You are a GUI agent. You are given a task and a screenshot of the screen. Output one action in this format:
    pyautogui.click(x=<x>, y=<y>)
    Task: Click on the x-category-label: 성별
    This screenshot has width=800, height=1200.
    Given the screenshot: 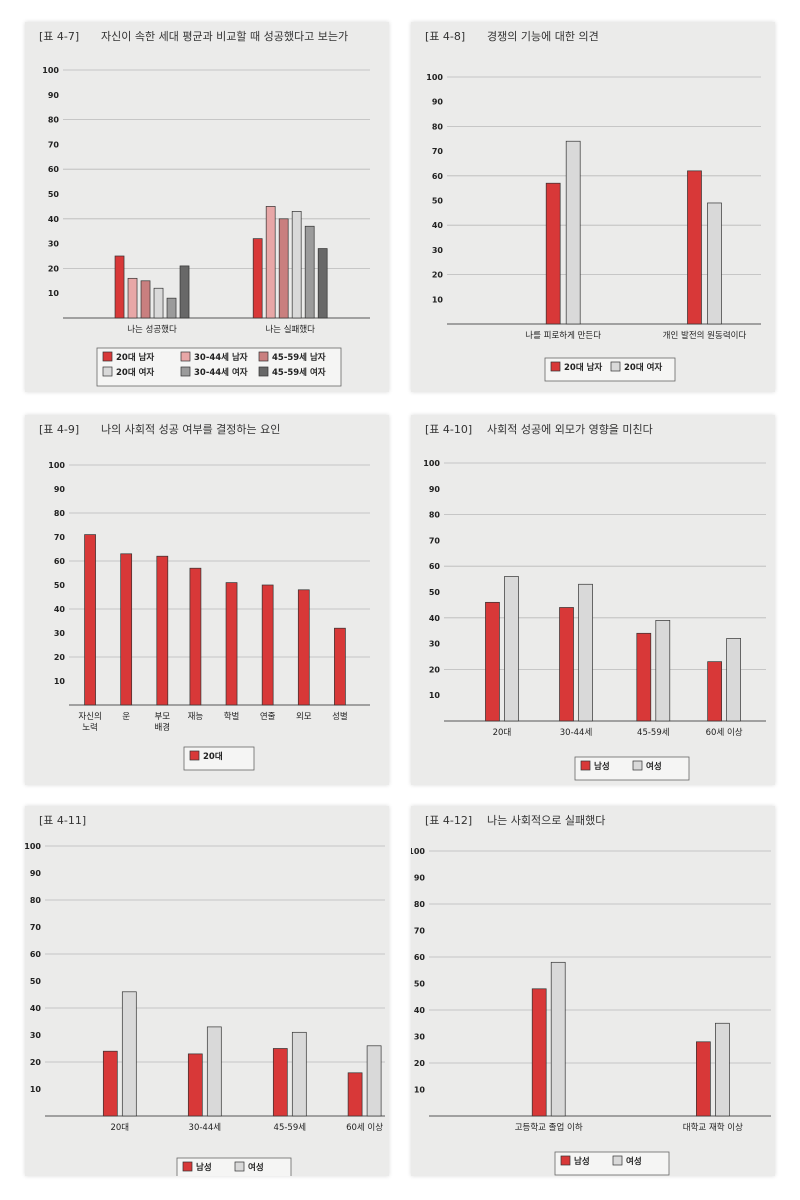 What is the action you would take?
    pyautogui.click(x=340, y=716)
    